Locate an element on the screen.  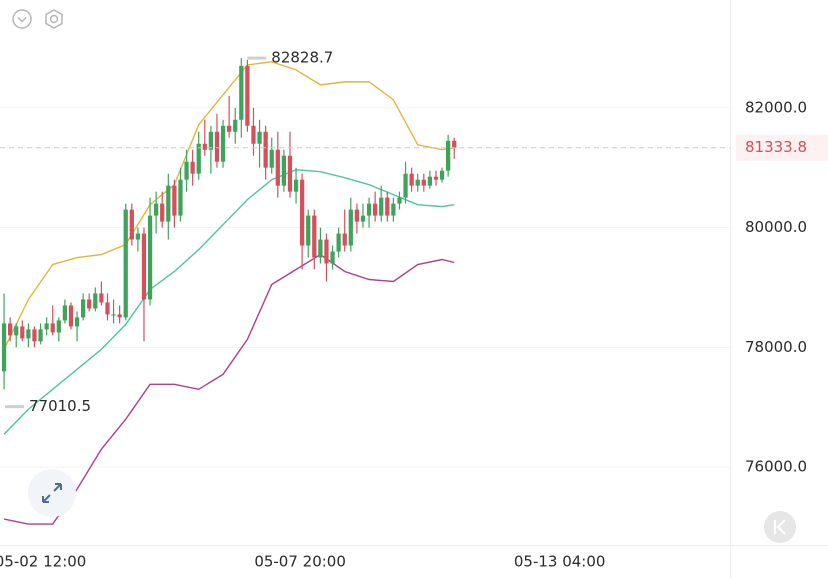
last-price-box is located at coordinates (782, 147).